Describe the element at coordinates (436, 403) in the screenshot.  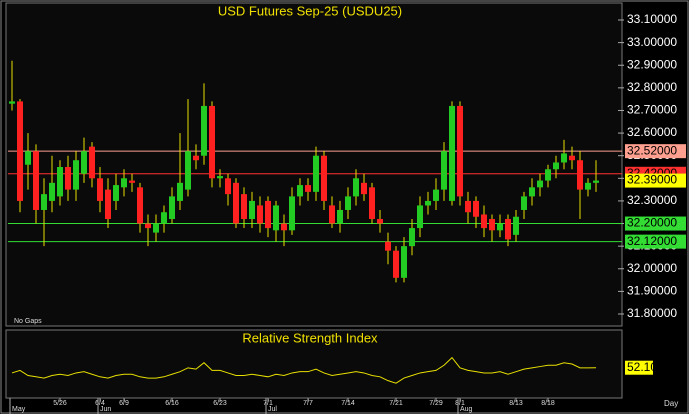
I see `x-tick-label: 7/29` at that location.